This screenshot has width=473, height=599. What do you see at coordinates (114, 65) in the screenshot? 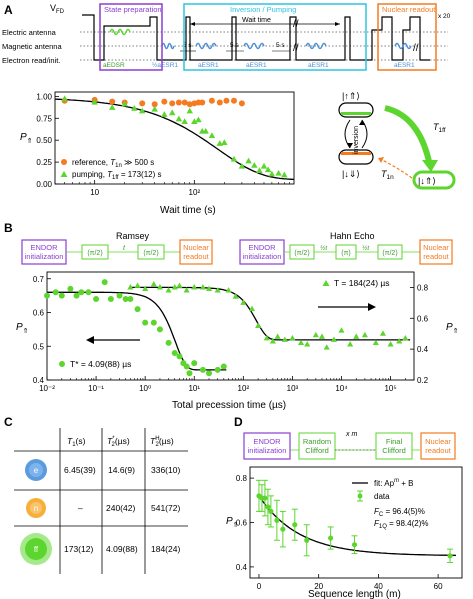
I see `pulse-label-edsr: aEDSR` at bounding box center [114, 65].